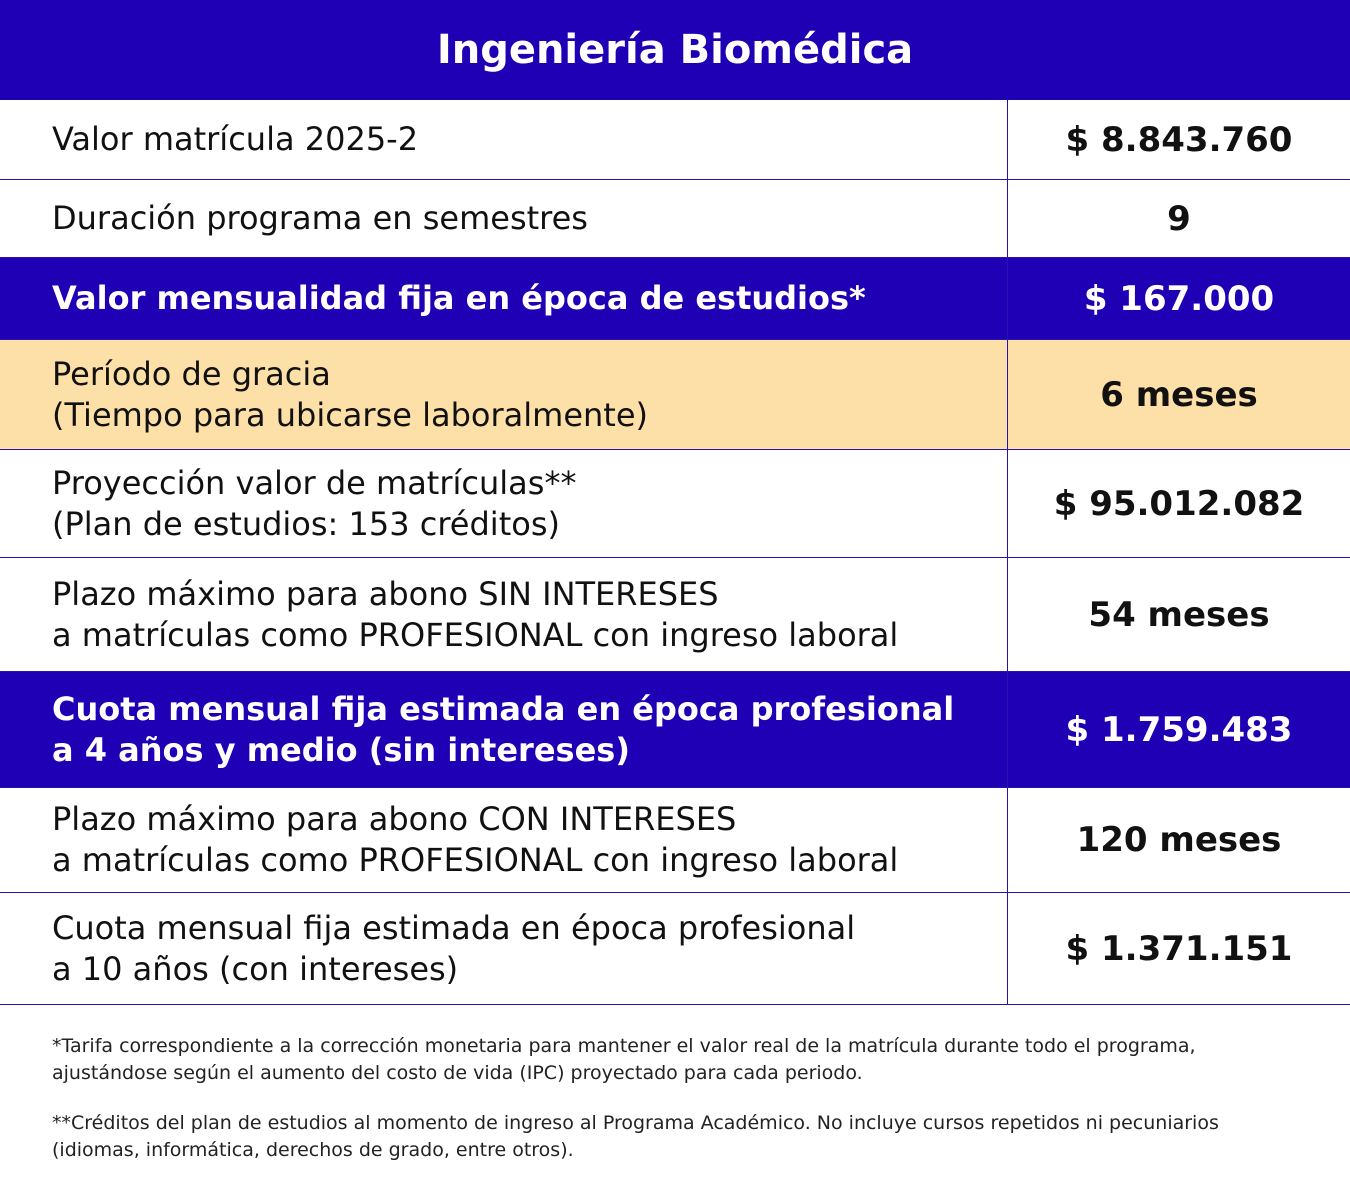 The width and height of the screenshot is (1350, 1189). What do you see at coordinates (320, 218) in the screenshot?
I see `row-label-line: Duración programa en semestres` at bounding box center [320, 218].